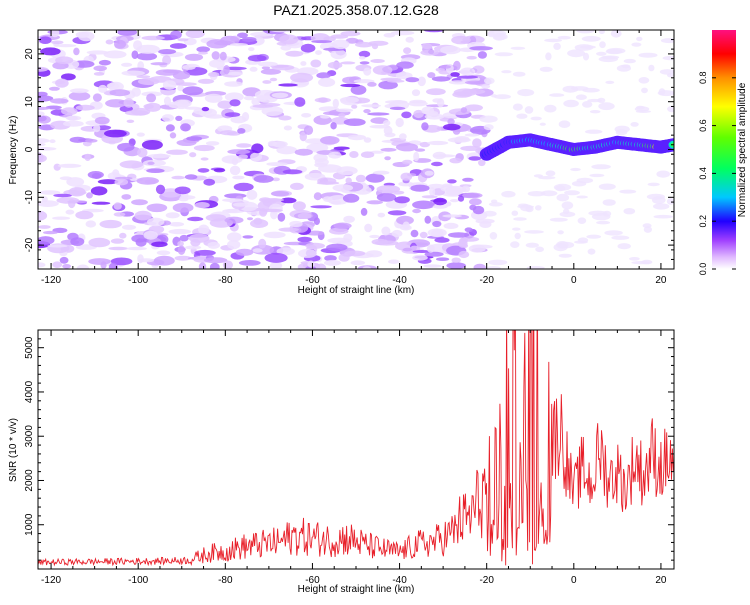 The width and height of the screenshot is (750, 605). Describe the element at coordinates (29, 391) in the screenshot. I see `y-tick-label: 4000` at that location.